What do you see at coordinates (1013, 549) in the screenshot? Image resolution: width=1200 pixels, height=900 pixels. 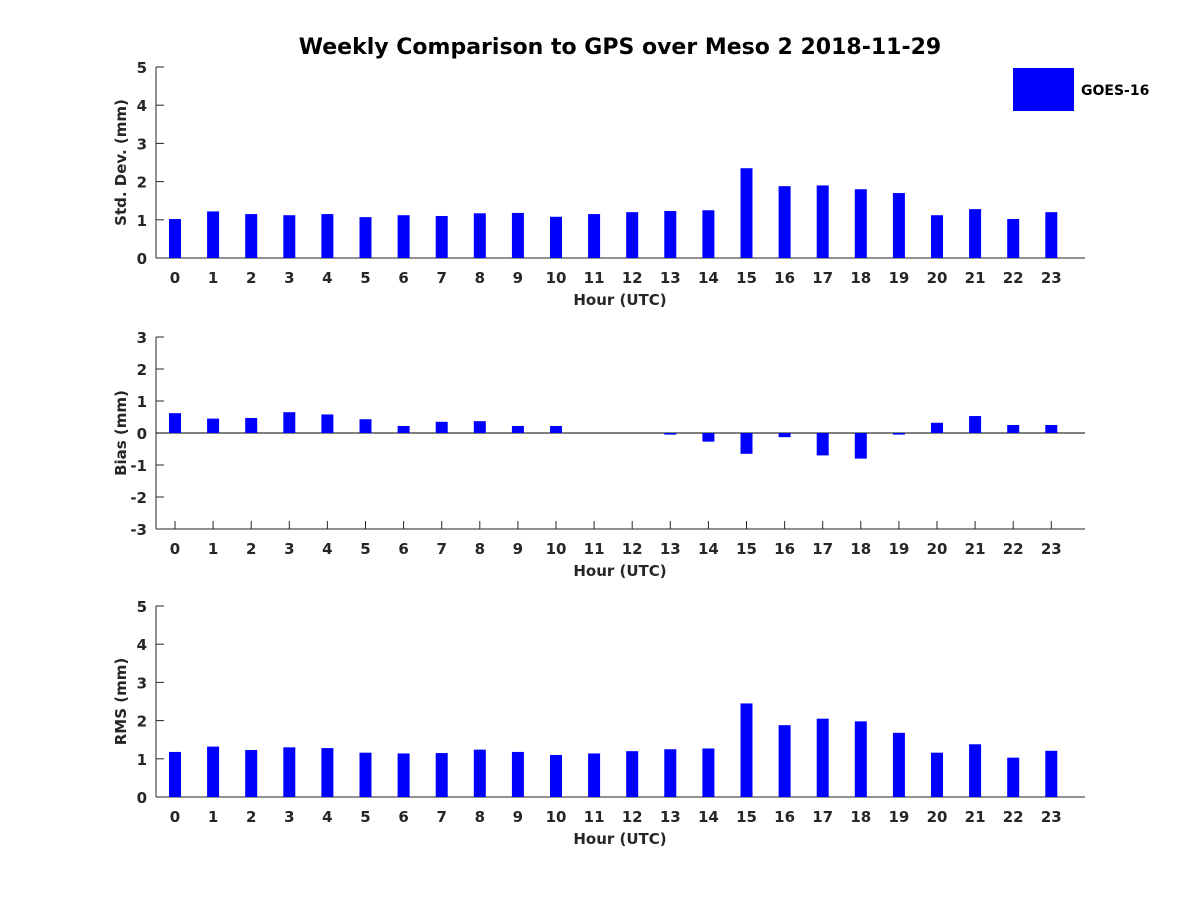 I see `x-tick-label: 22` at bounding box center [1013, 549].